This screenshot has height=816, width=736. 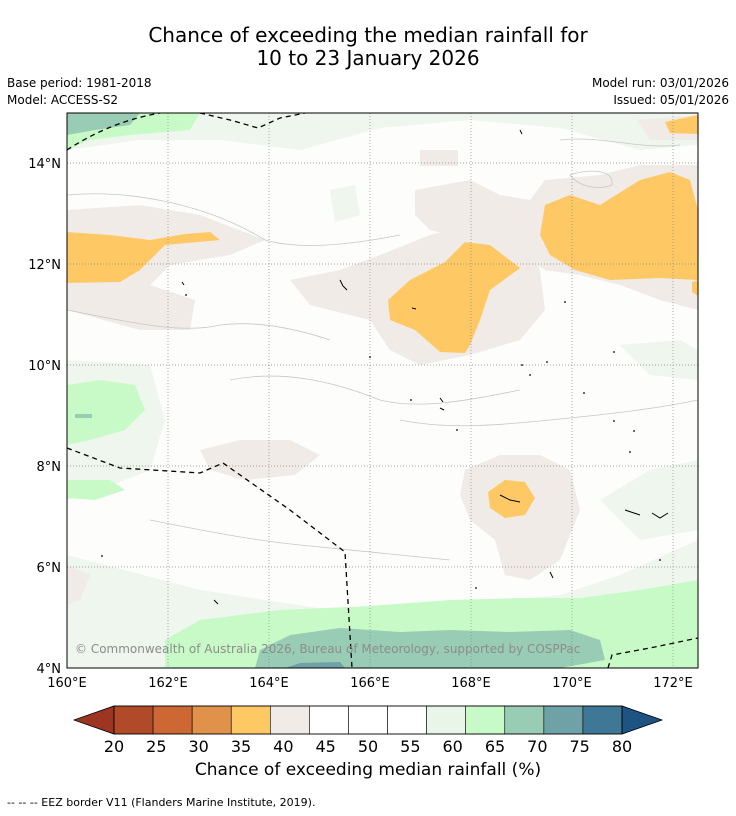 What do you see at coordinates (198, 746) in the screenshot?
I see `colorbar-tick-30: 30` at bounding box center [198, 746].